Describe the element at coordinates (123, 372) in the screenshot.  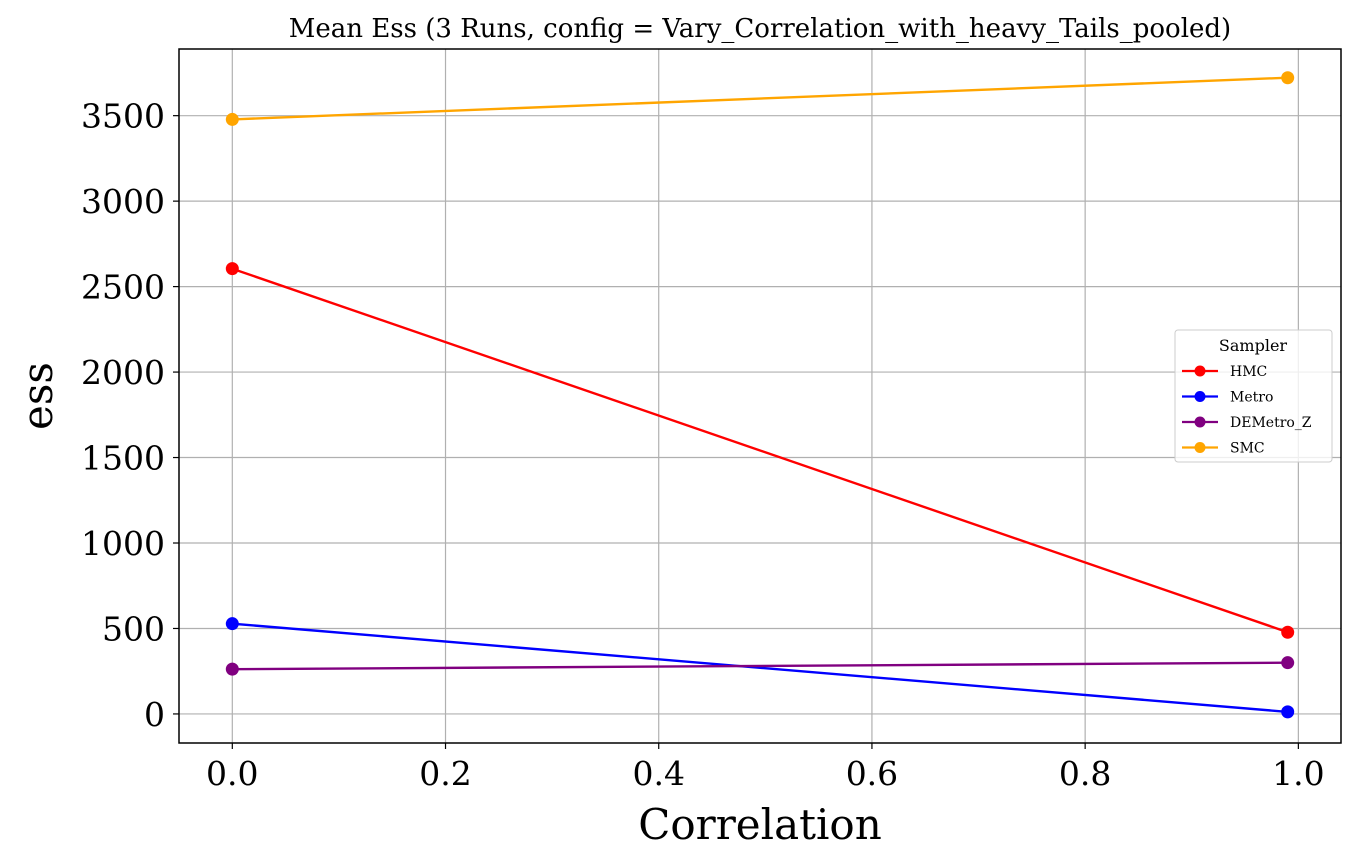
I see `y-tick-label: 2000` at that location.